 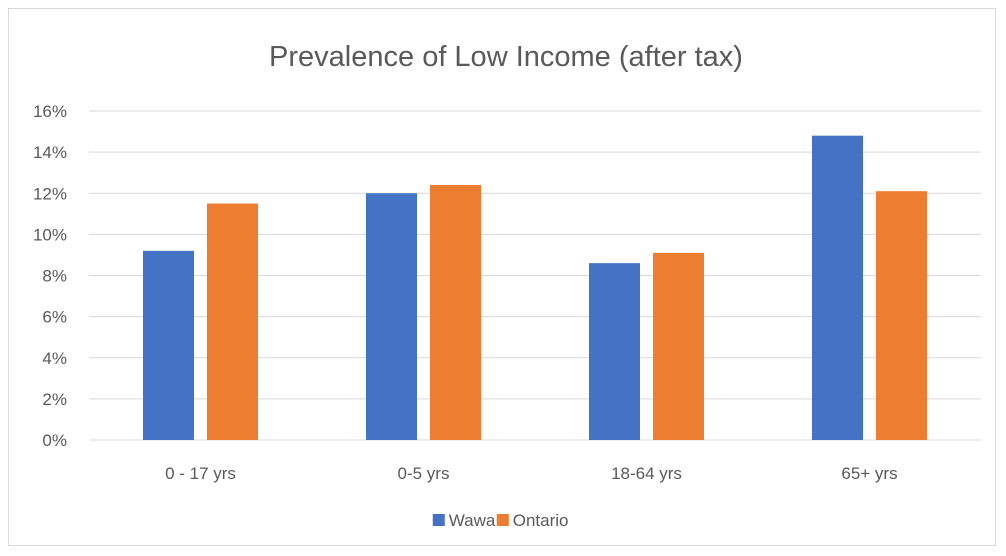 I want to click on y-tick-label: 4%, so click(x=54, y=358).